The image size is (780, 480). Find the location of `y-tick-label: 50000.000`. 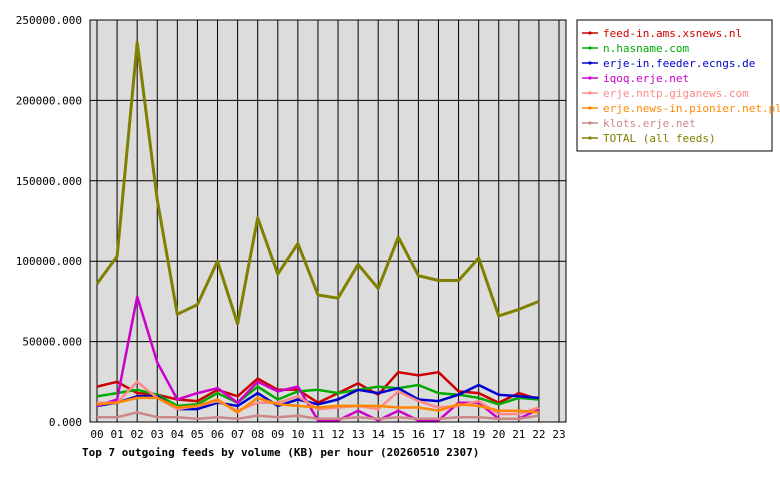

y-tick-label: 50000.000 is located at coordinates (52, 342).